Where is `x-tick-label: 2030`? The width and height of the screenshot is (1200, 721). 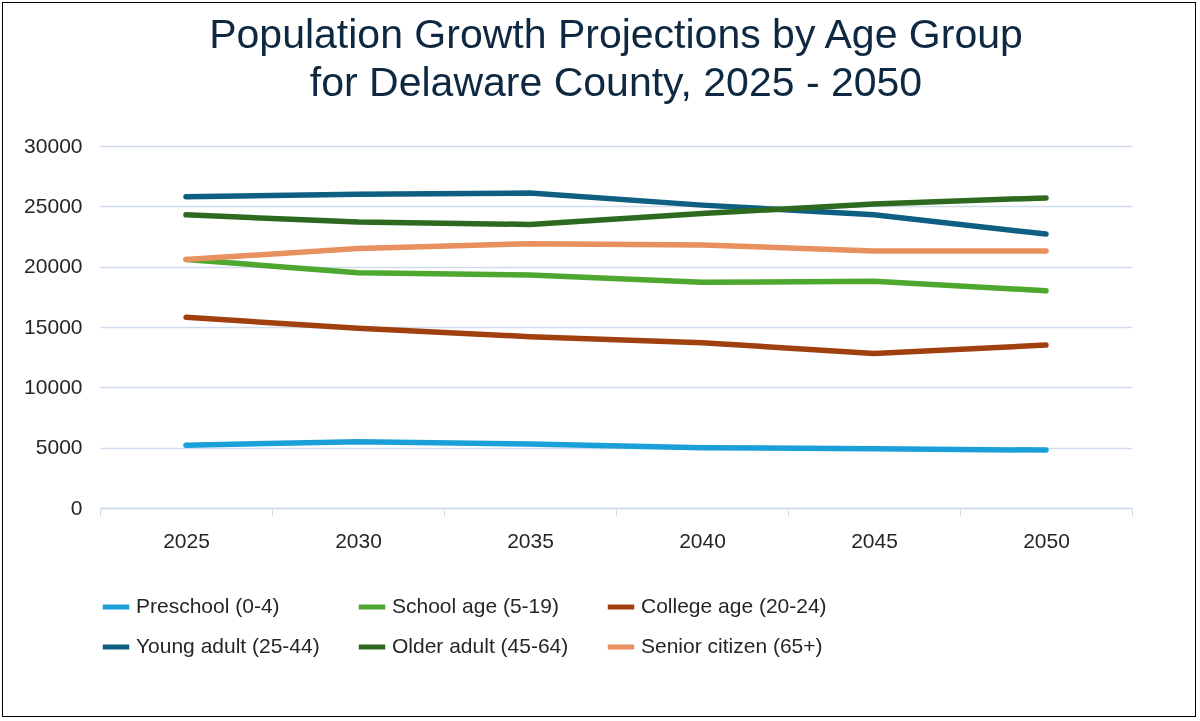 x-tick-label: 2030 is located at coordinates (358, 540).